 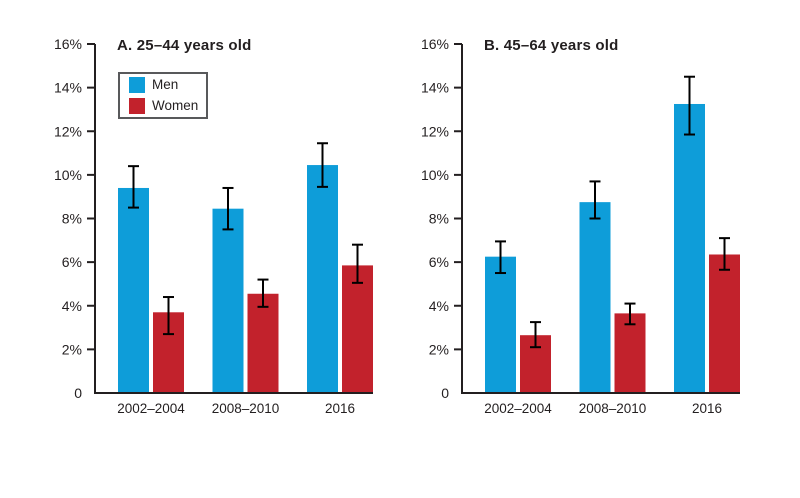 I want to click on women-swatch-icon, so click(x=137, y=106).